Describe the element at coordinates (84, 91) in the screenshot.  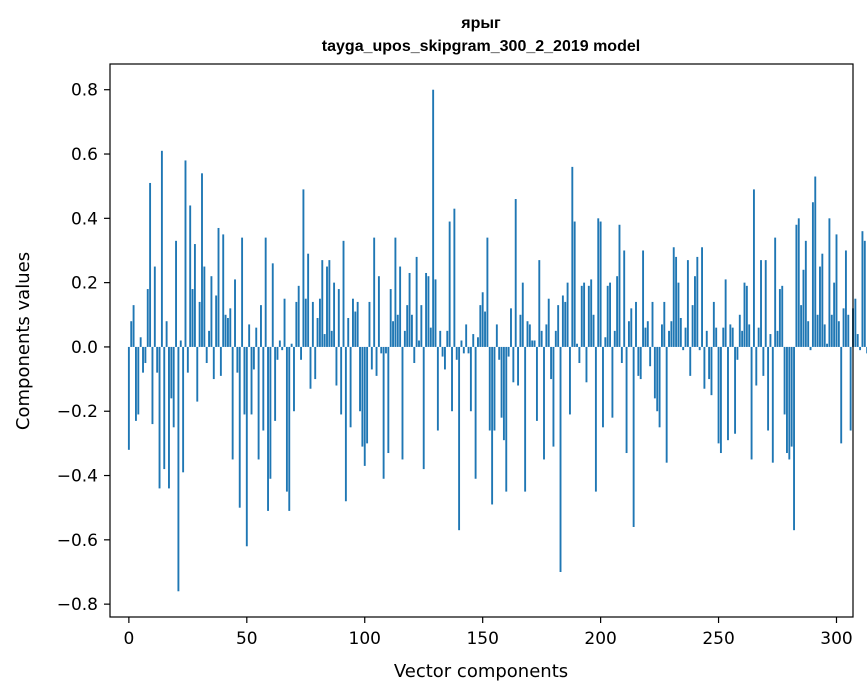
I see `y-tick-label: 0.8` at that location.